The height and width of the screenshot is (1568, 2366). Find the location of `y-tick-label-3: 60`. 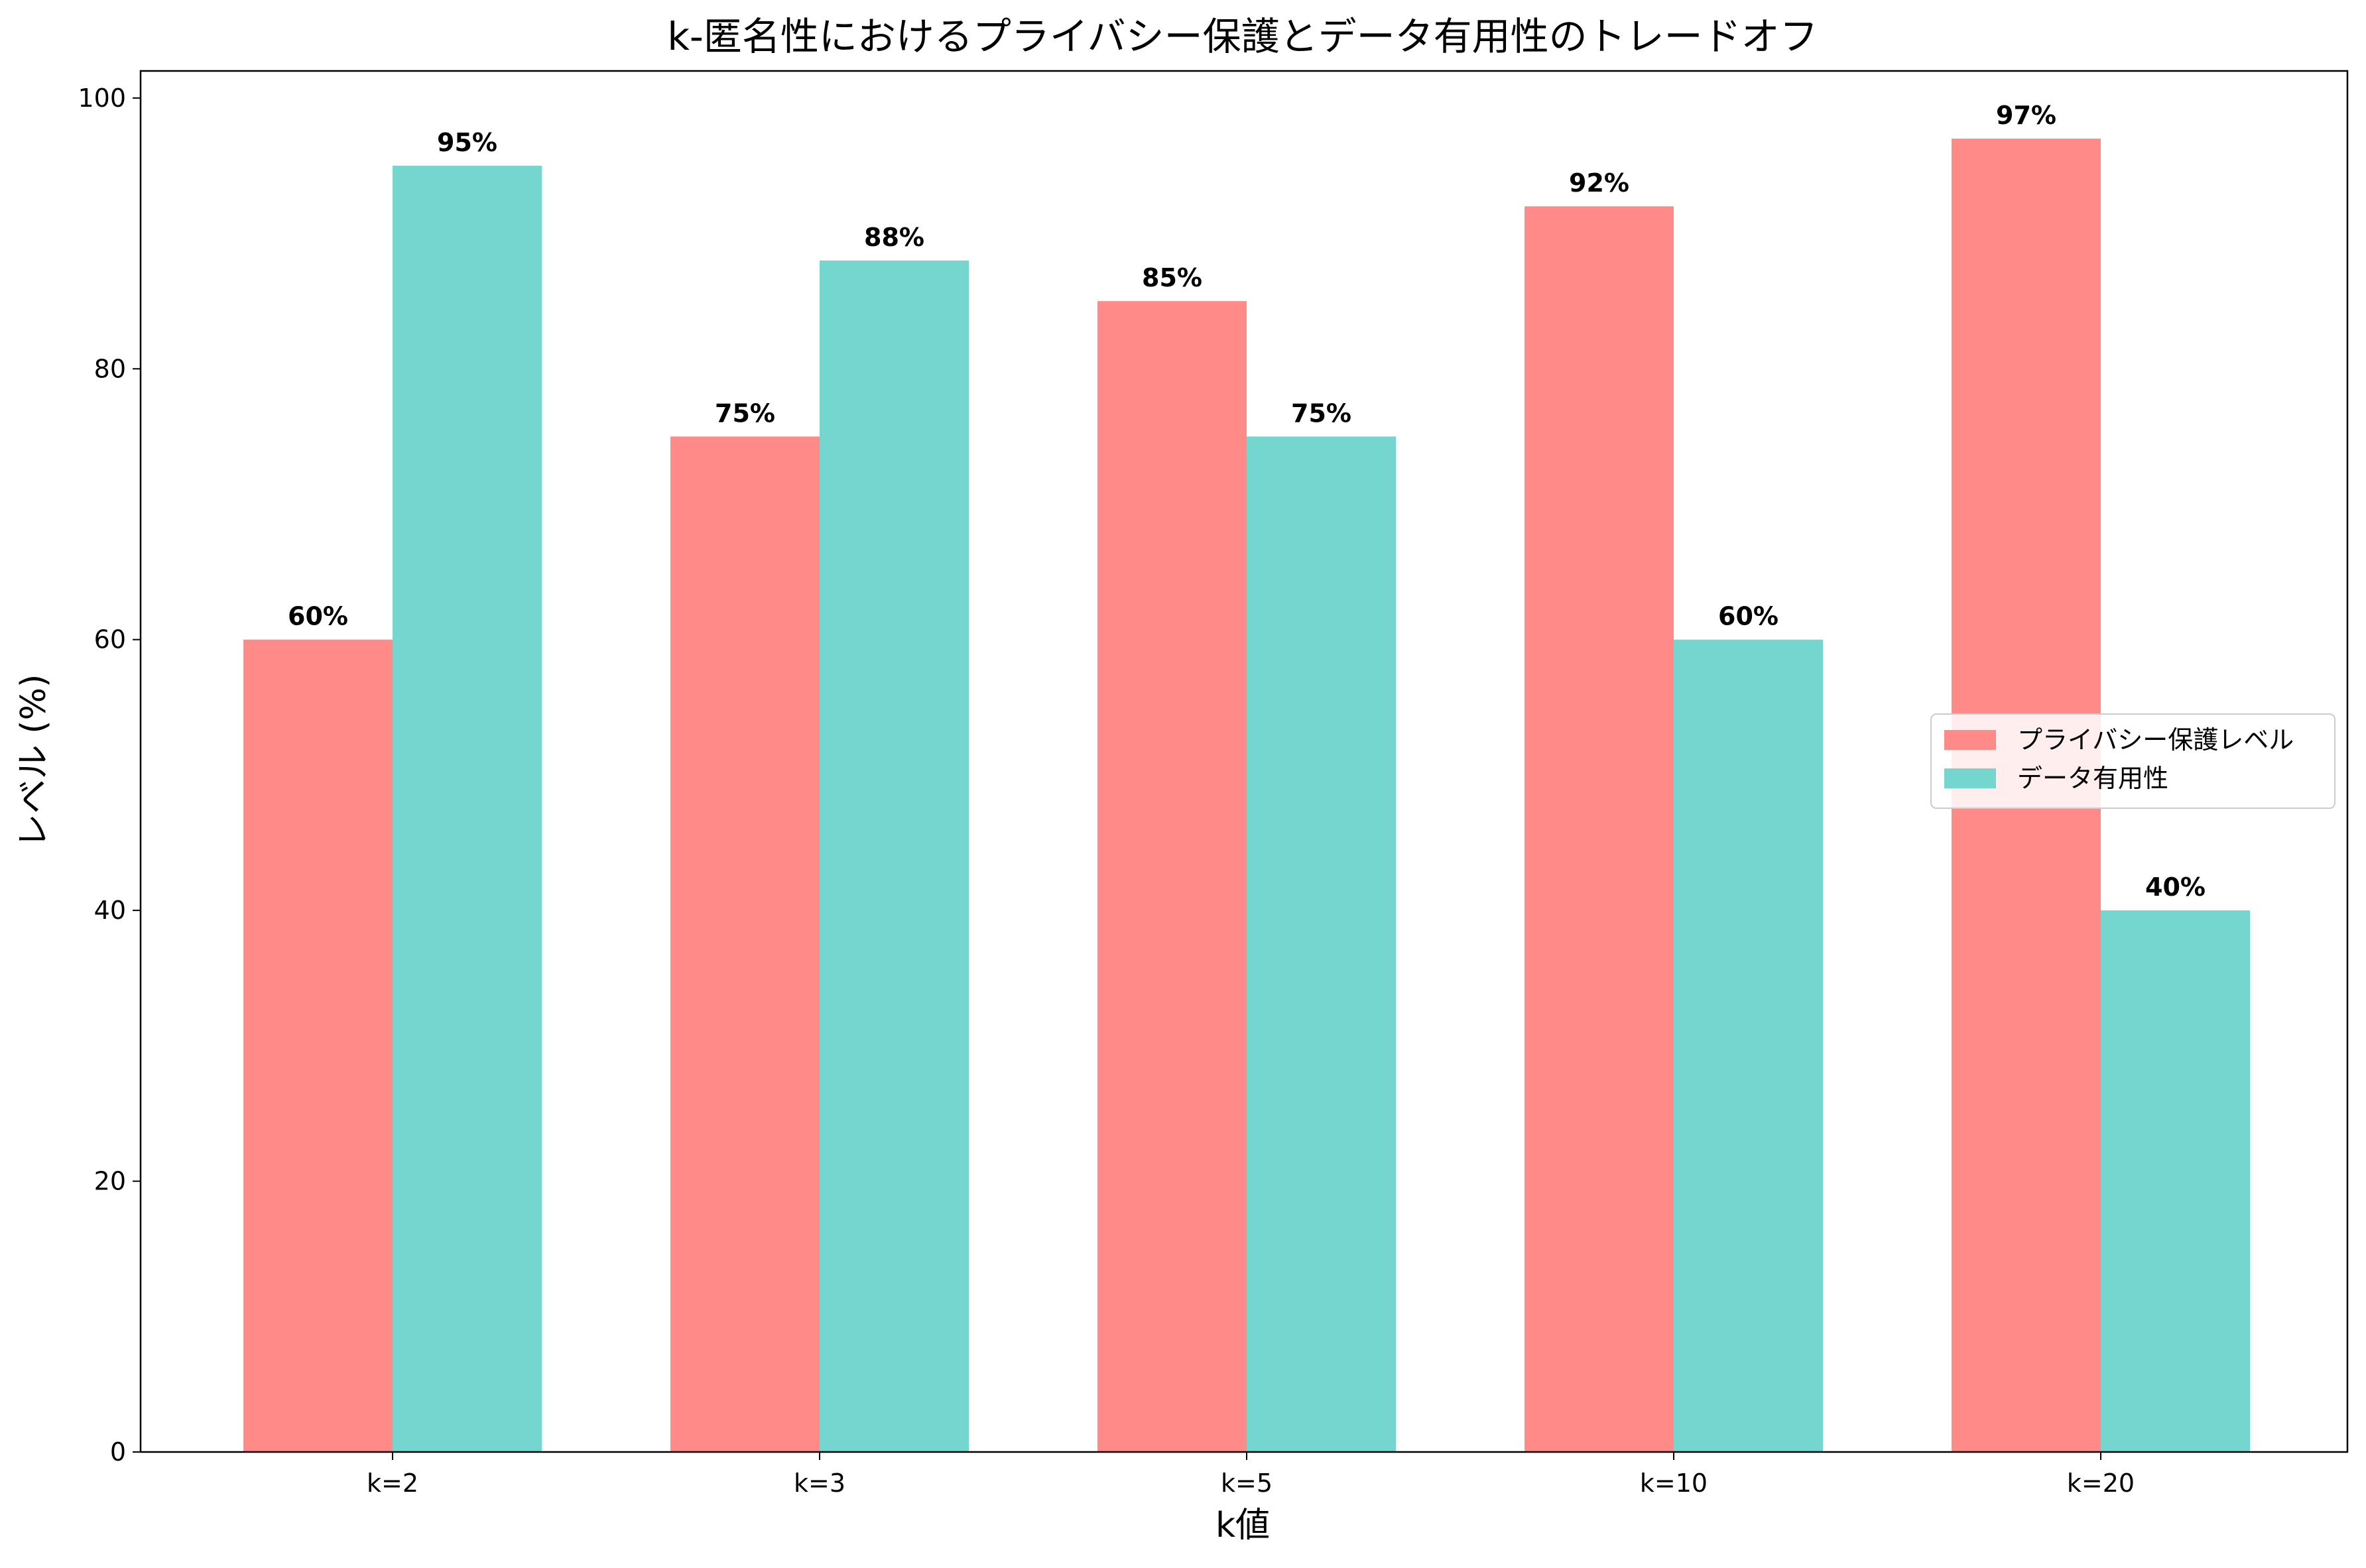

y-tick-label-3: 60 is located at coordinates (110, 639).